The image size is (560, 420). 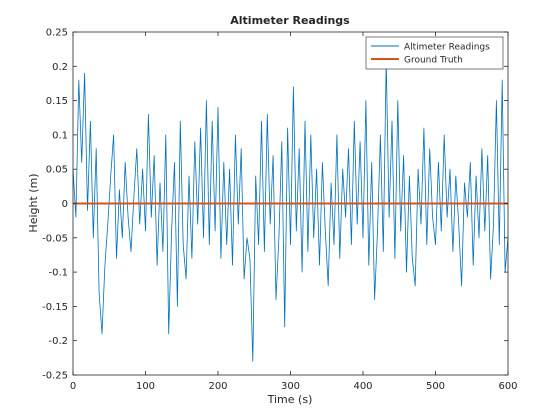 I want to click on x-tick-label: 300, so click(x=290, y=386).